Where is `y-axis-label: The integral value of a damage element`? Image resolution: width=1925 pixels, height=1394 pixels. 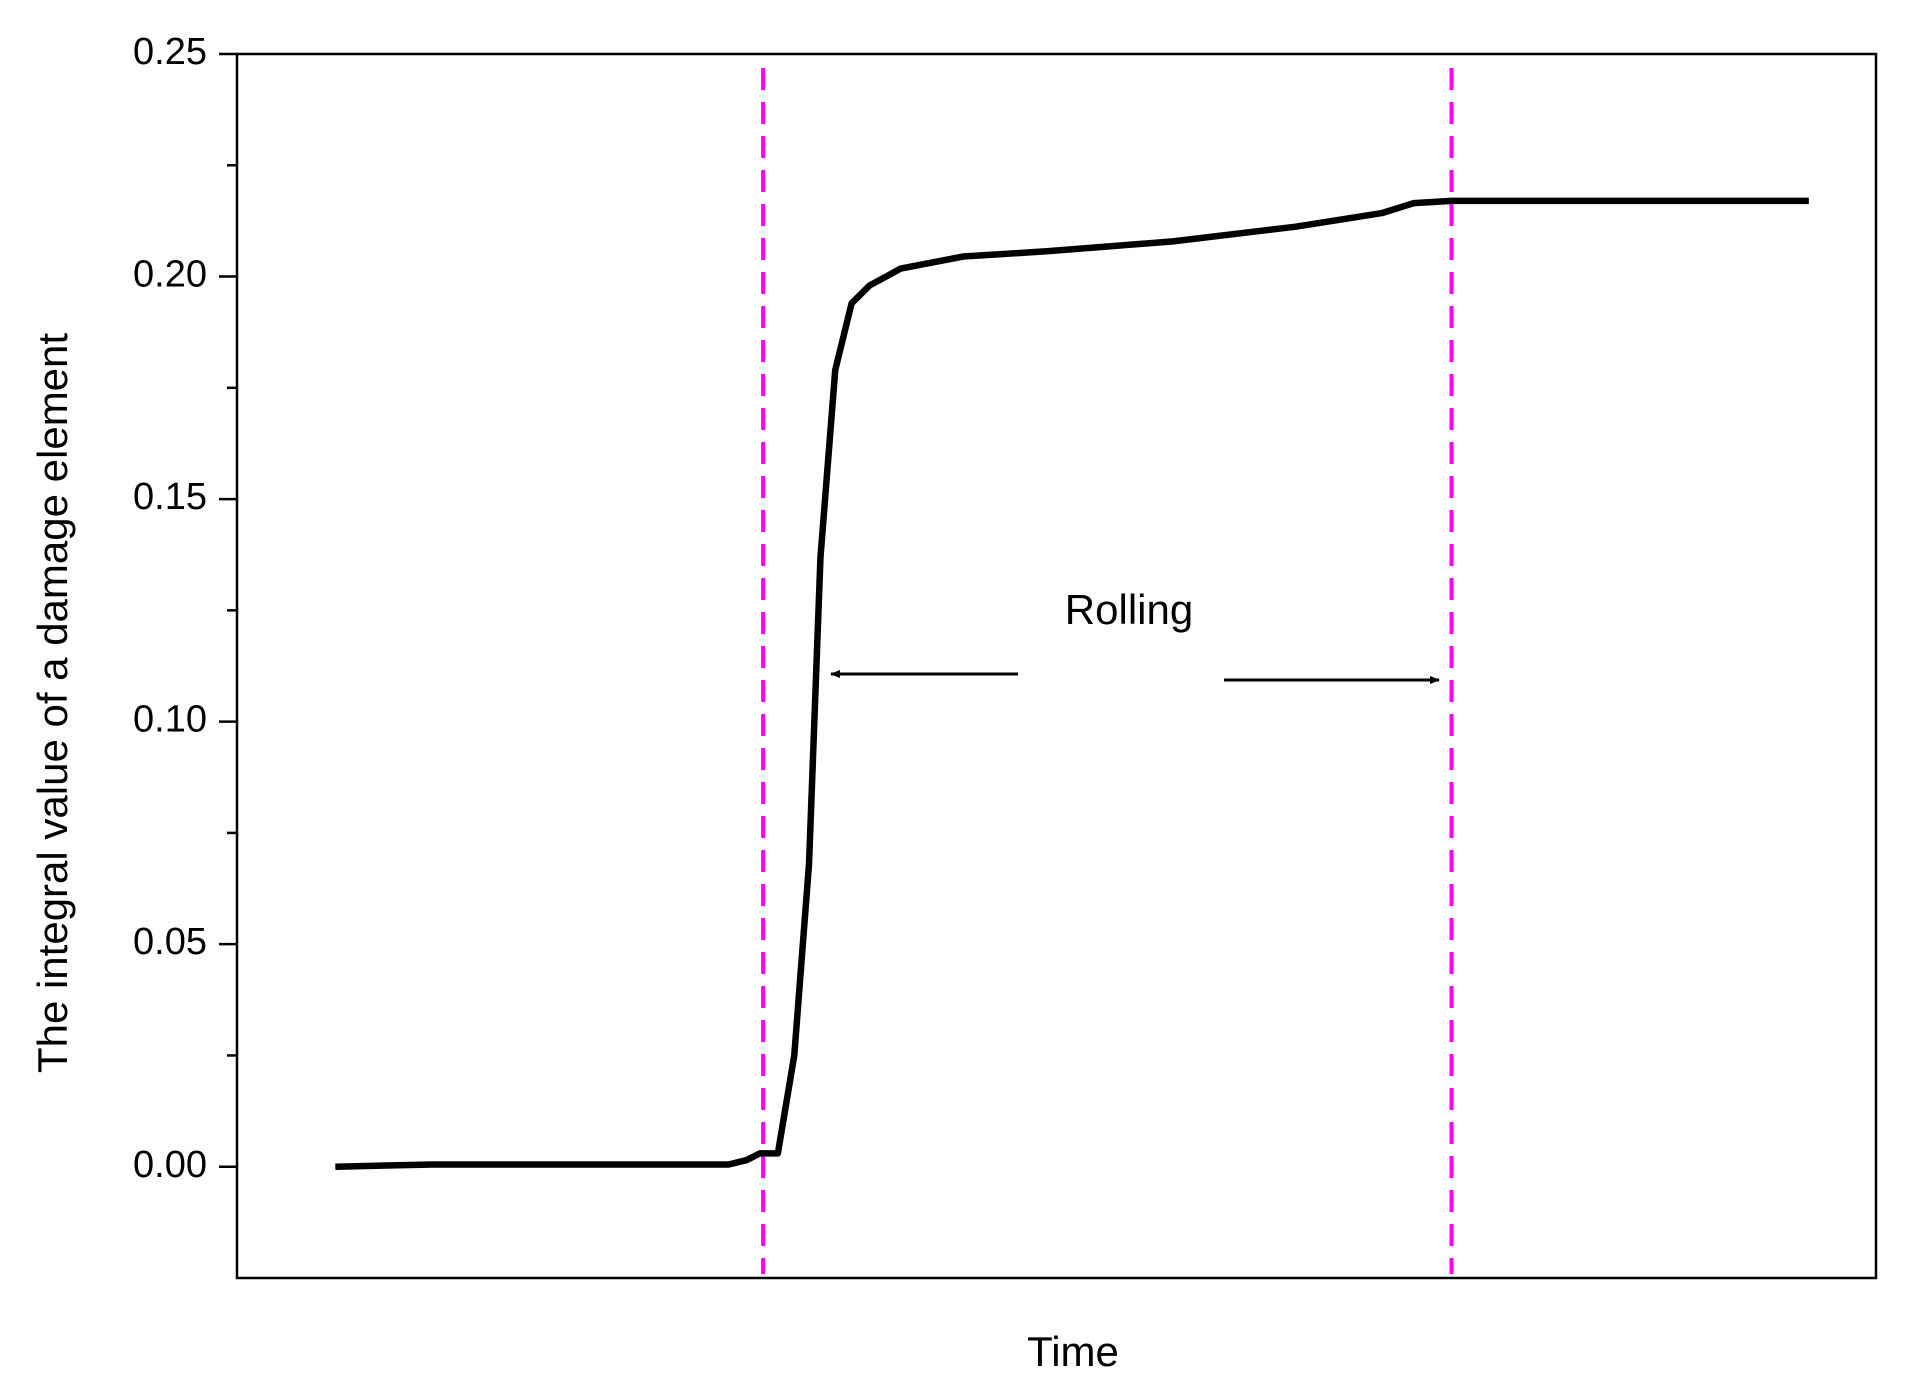
y-axis-label: The integral value of a damage element is located at coordinates (52, 703).